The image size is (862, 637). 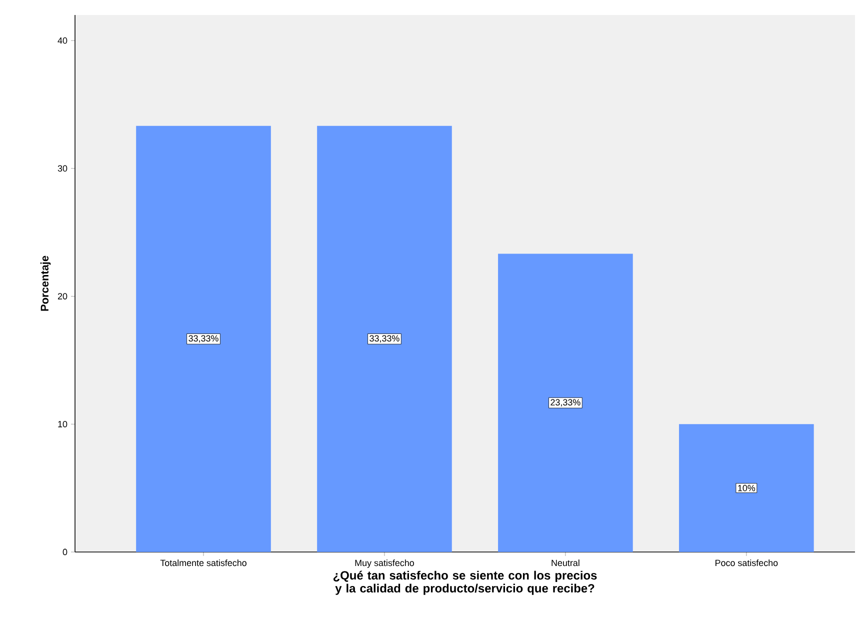 I want to click on x-tick-label: Muy satisfecho, so click(x=384, y=564).